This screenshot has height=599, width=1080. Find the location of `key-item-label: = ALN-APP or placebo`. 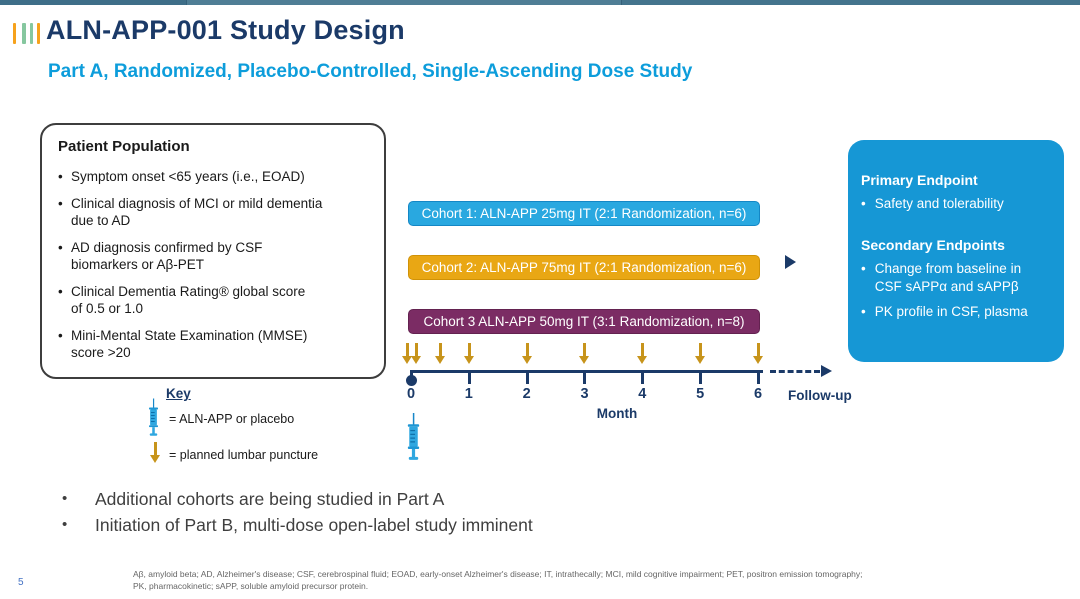

key-item-label: = ALN-APP or placebo is located at coordinates (232, 419).